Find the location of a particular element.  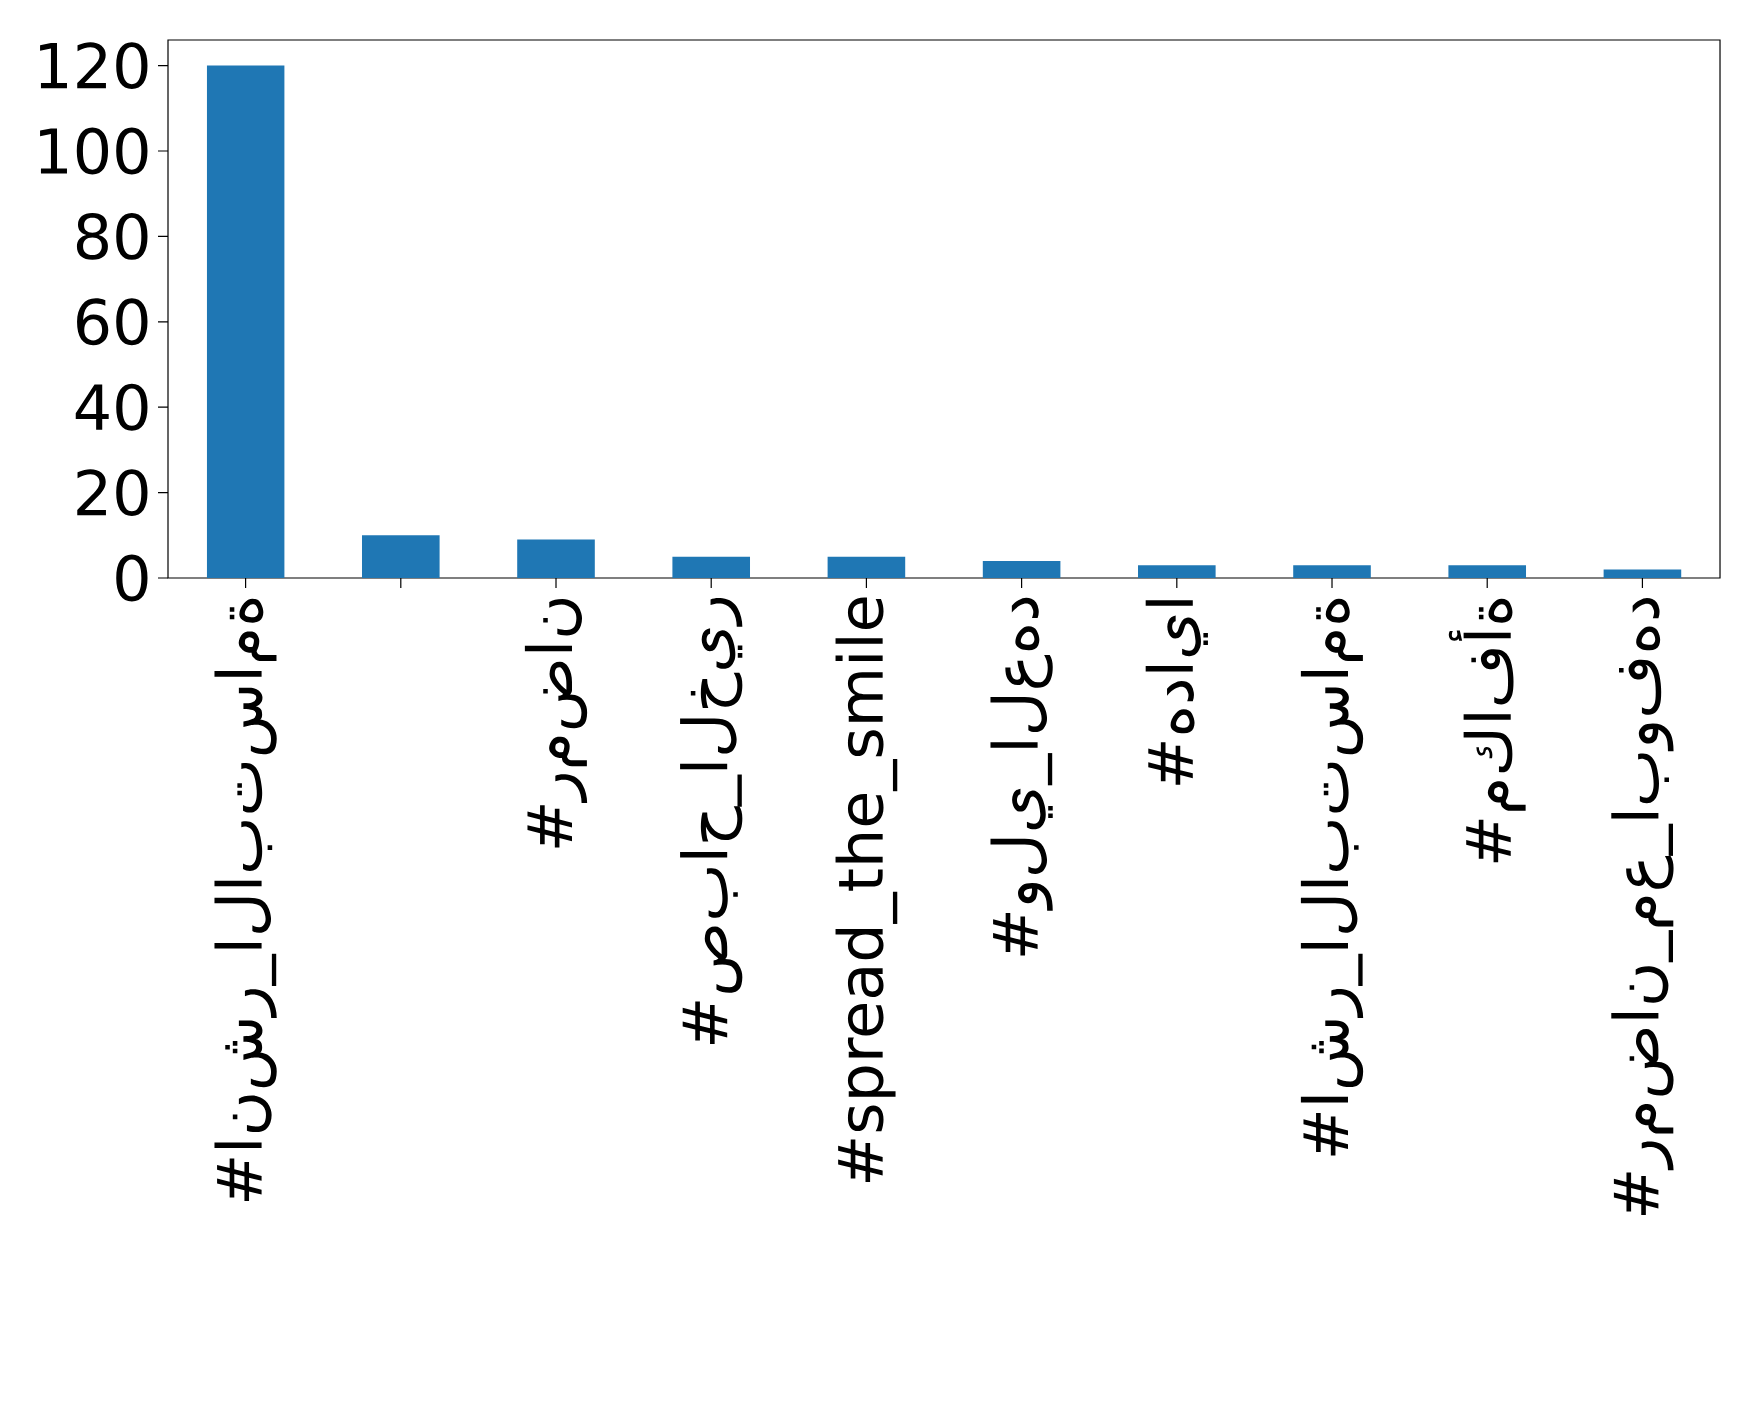

x-tick-label: #spread_the_smile is located at coordinates (866, 889).